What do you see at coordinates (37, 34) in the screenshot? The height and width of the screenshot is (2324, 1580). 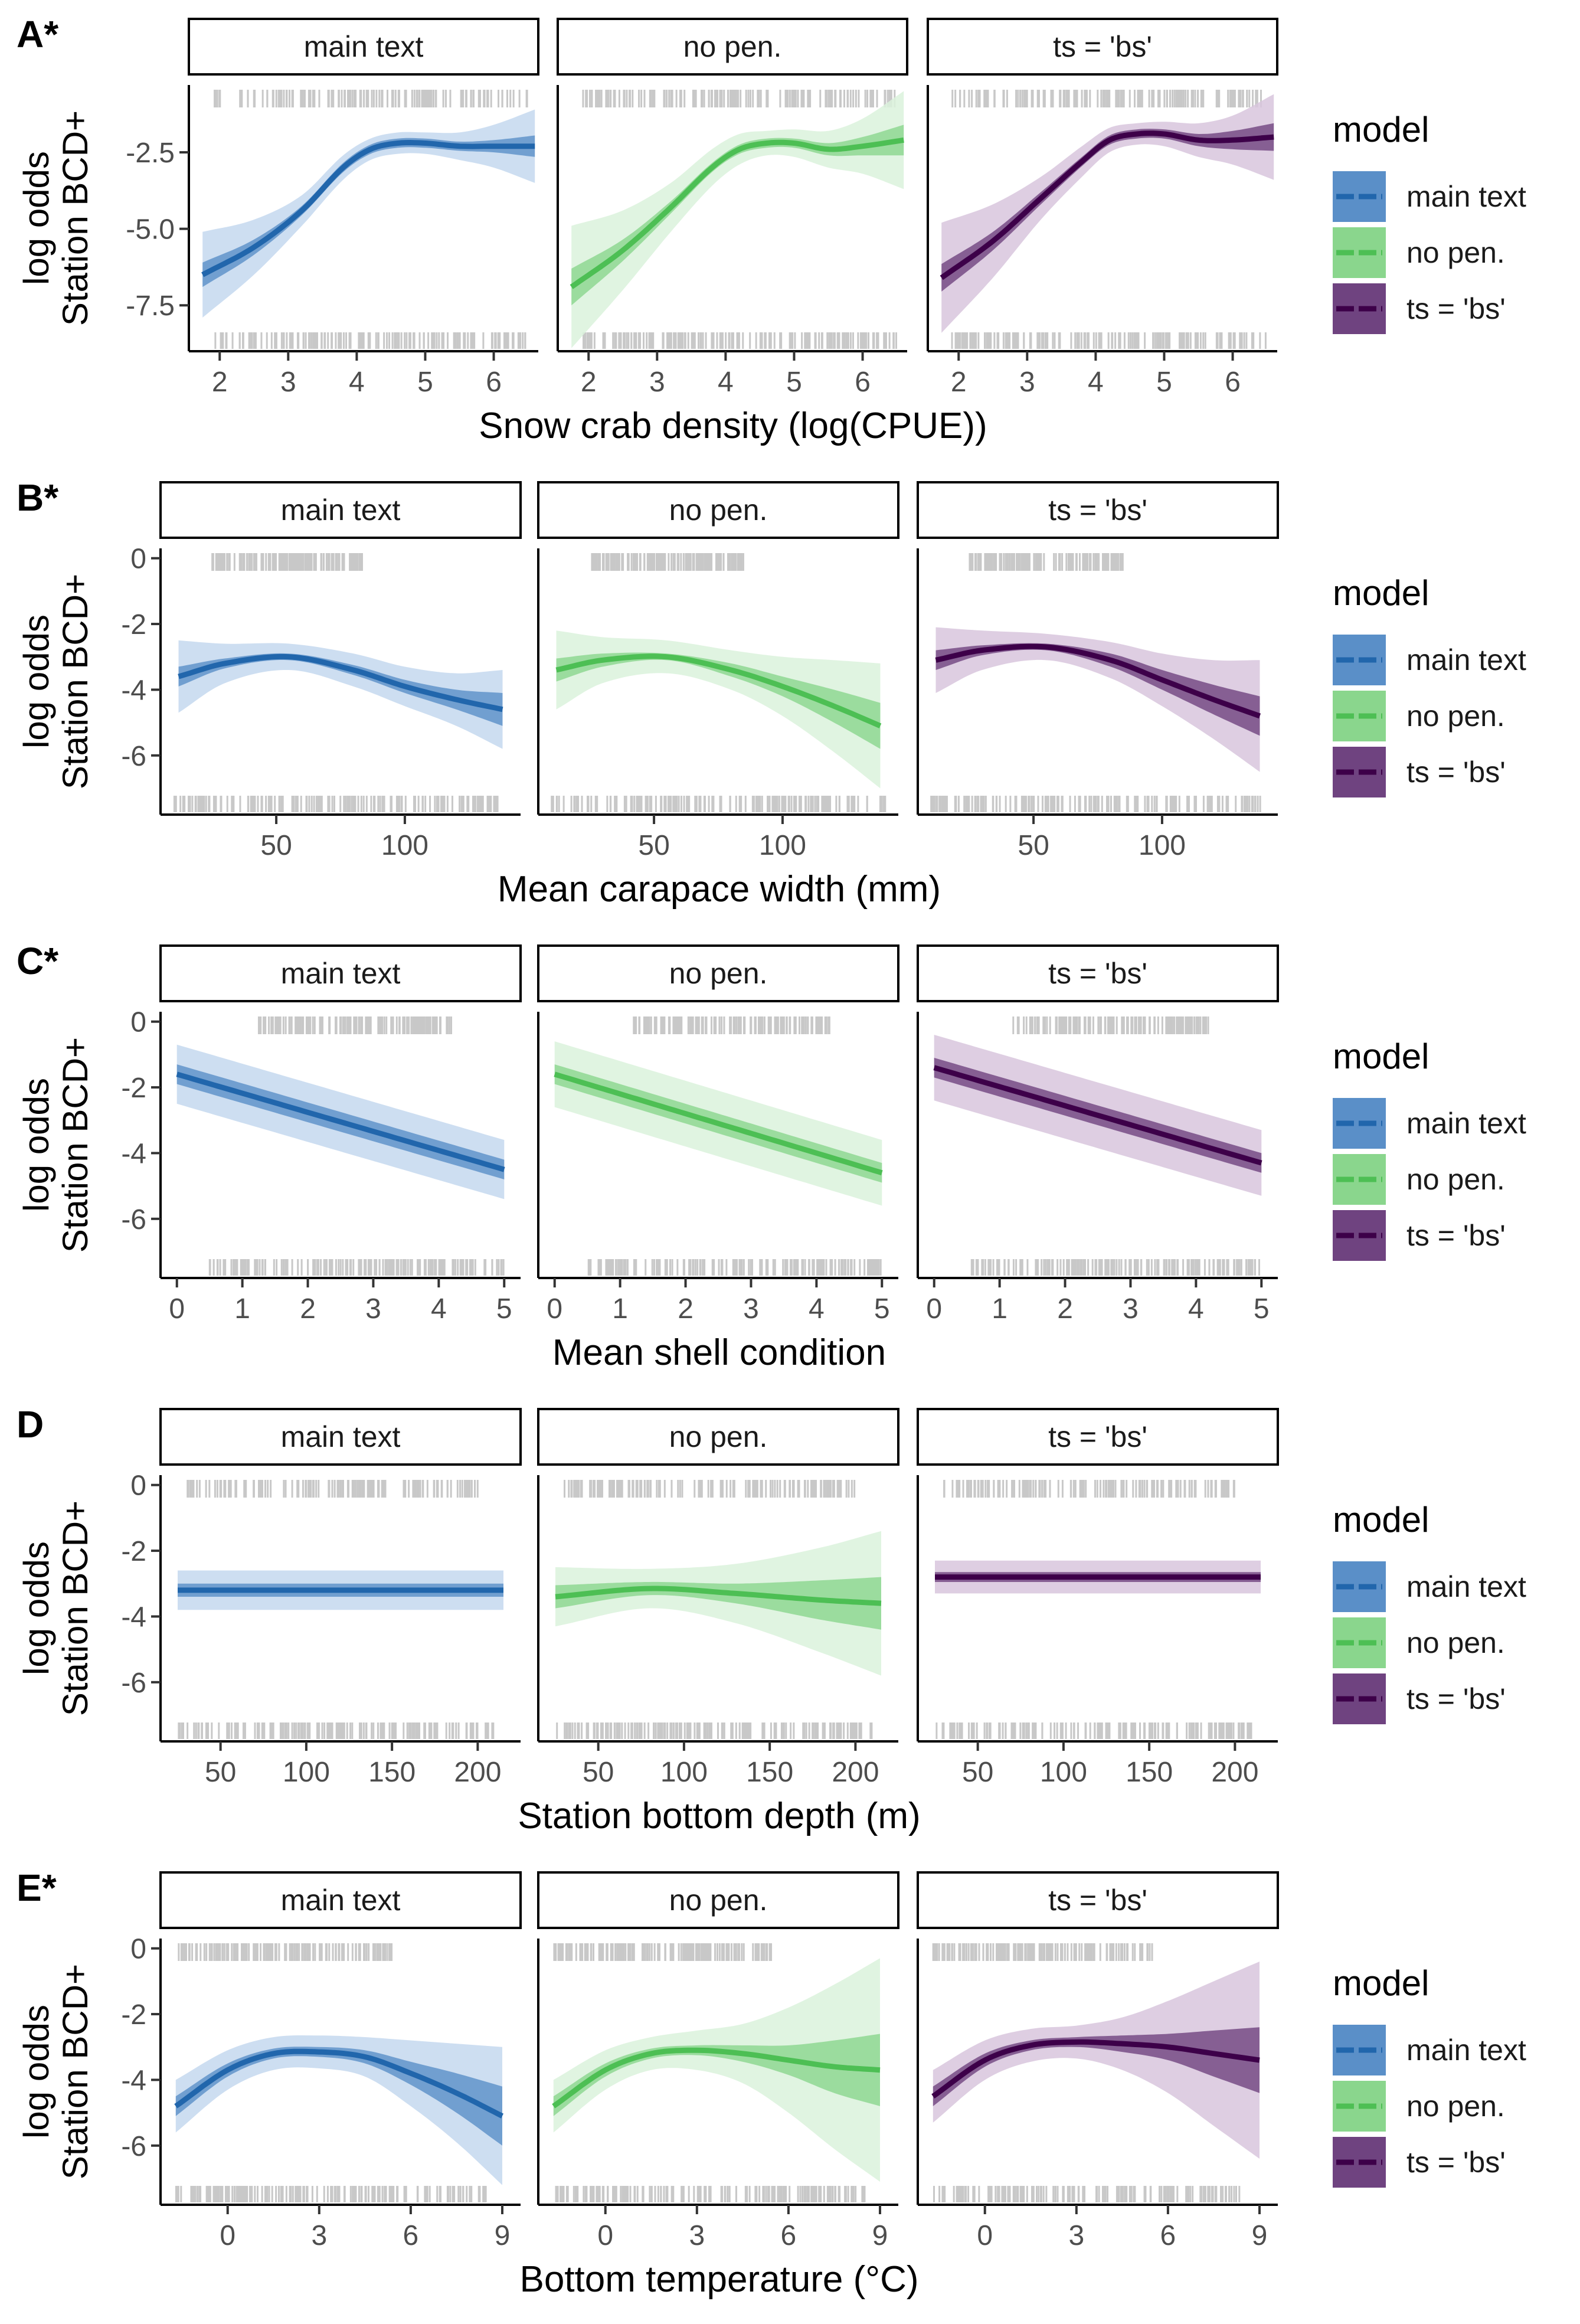 I see `panel-tag: A*` at bounding box center [37, 34].